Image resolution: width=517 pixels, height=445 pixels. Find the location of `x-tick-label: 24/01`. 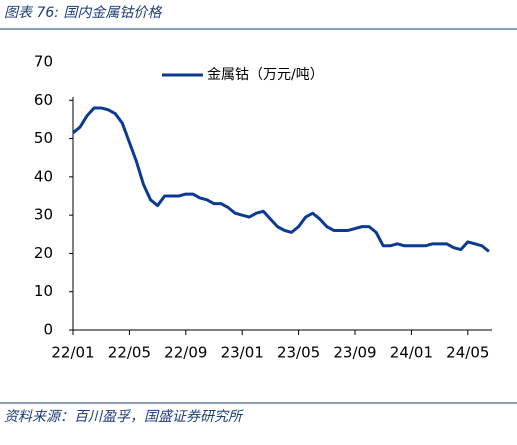

x-tick-label: 24/01 is located at coordinates (411, 353).